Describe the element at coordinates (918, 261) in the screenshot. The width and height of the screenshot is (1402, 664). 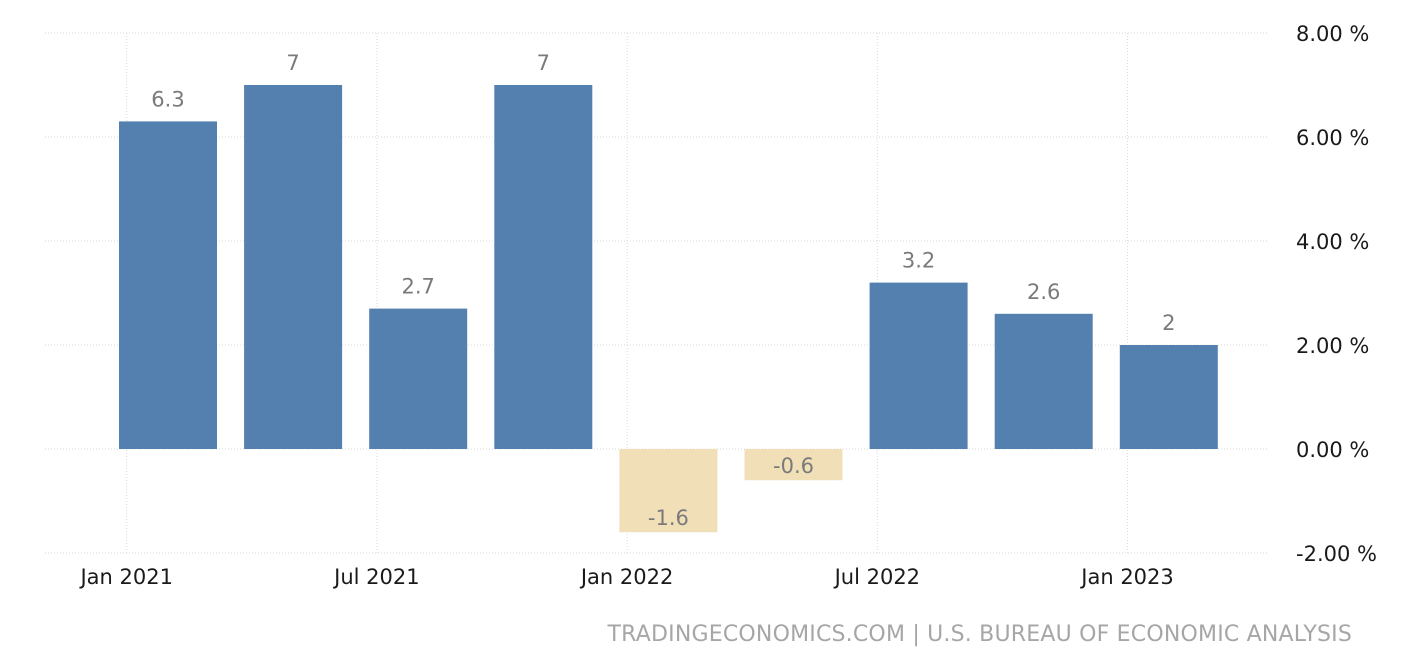
I see `bar-value-label: 3.2` at that location.